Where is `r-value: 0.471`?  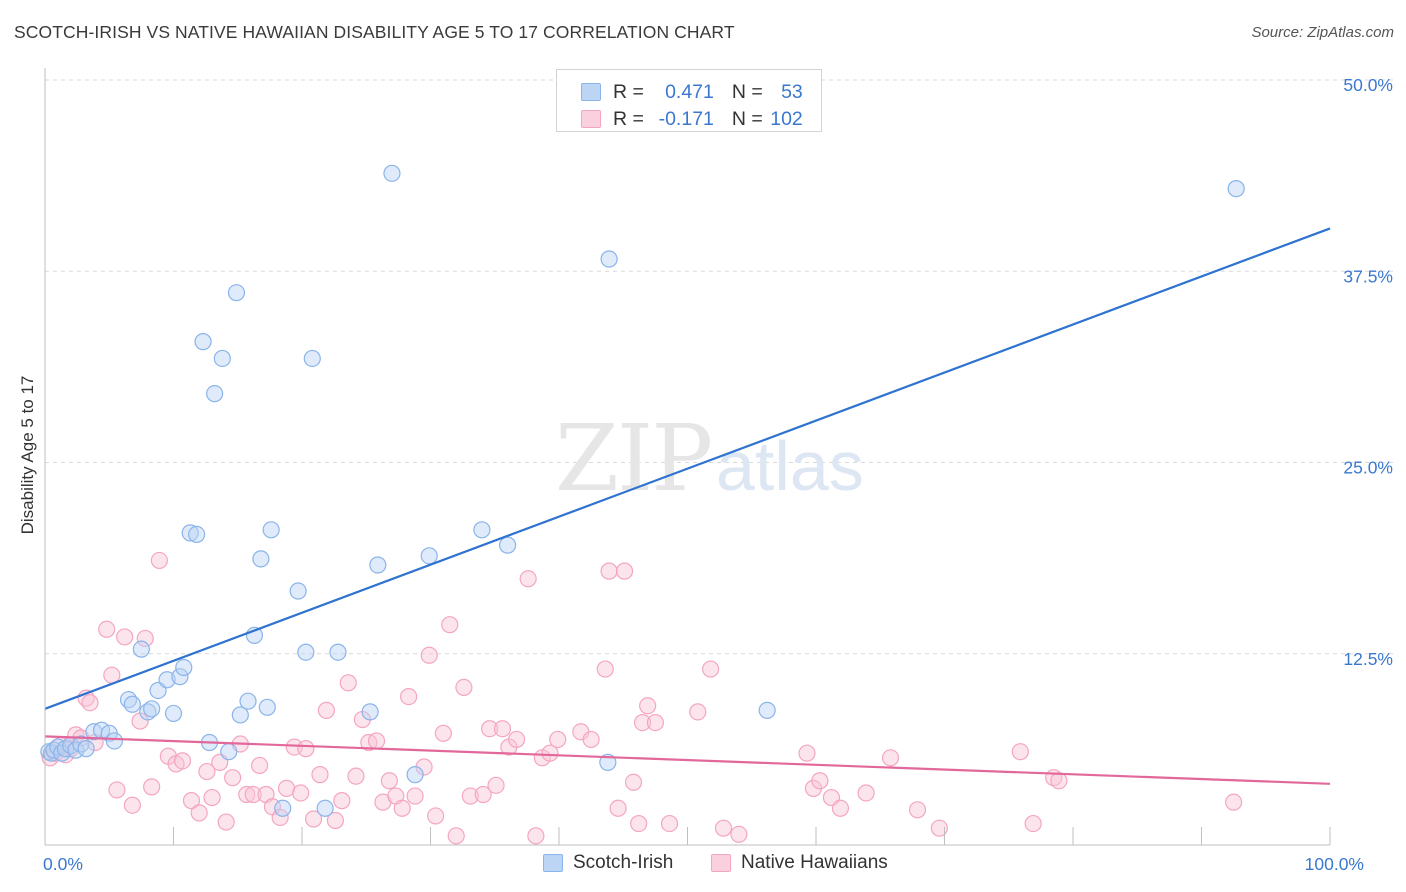
r-value: 0.471 is located at coordinates (689, 91).